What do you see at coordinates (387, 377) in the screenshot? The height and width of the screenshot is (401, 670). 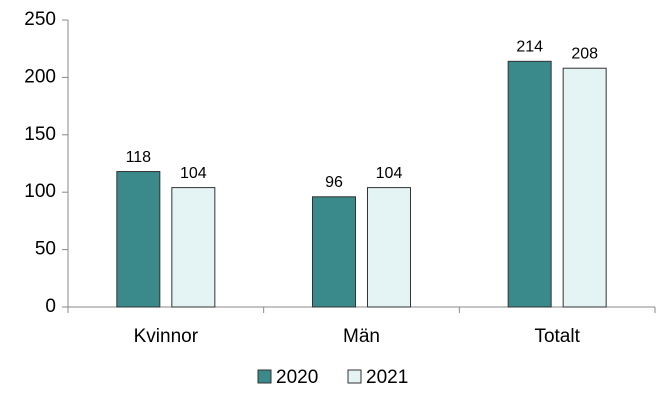 I see `legend-label: 2021` at bounding box center [387, 377].